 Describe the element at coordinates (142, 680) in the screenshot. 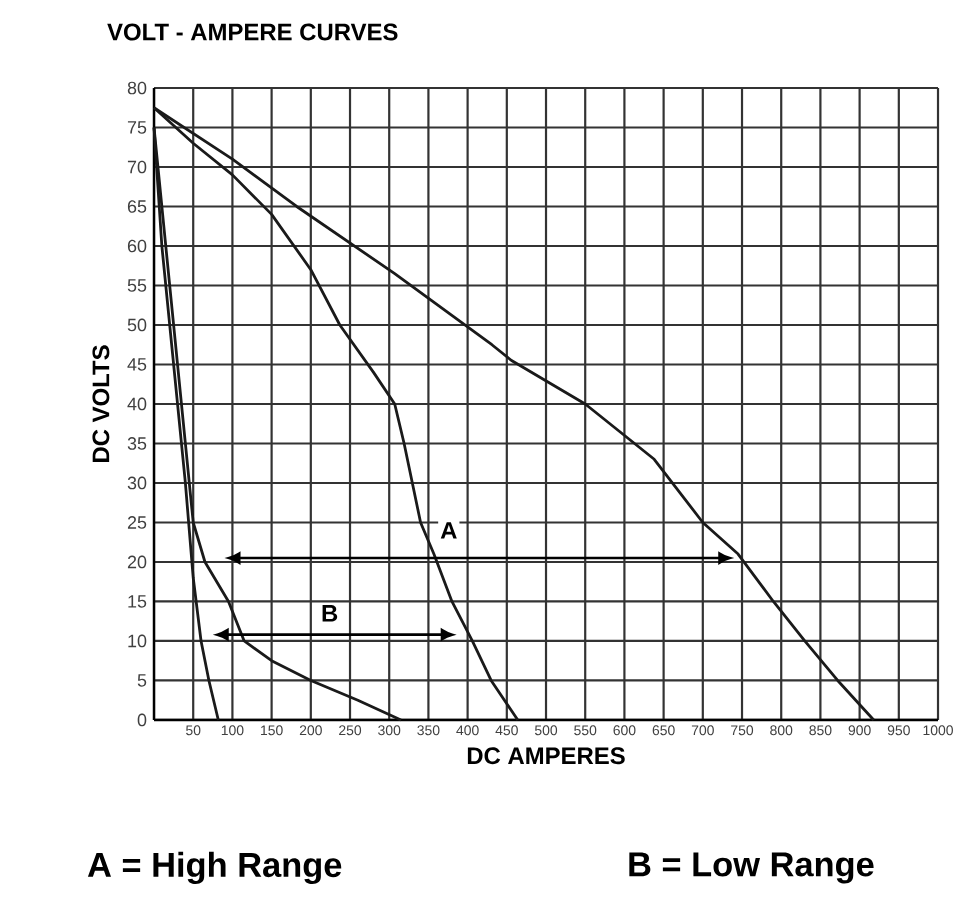

I see `y-tick-label: 5` at that location.